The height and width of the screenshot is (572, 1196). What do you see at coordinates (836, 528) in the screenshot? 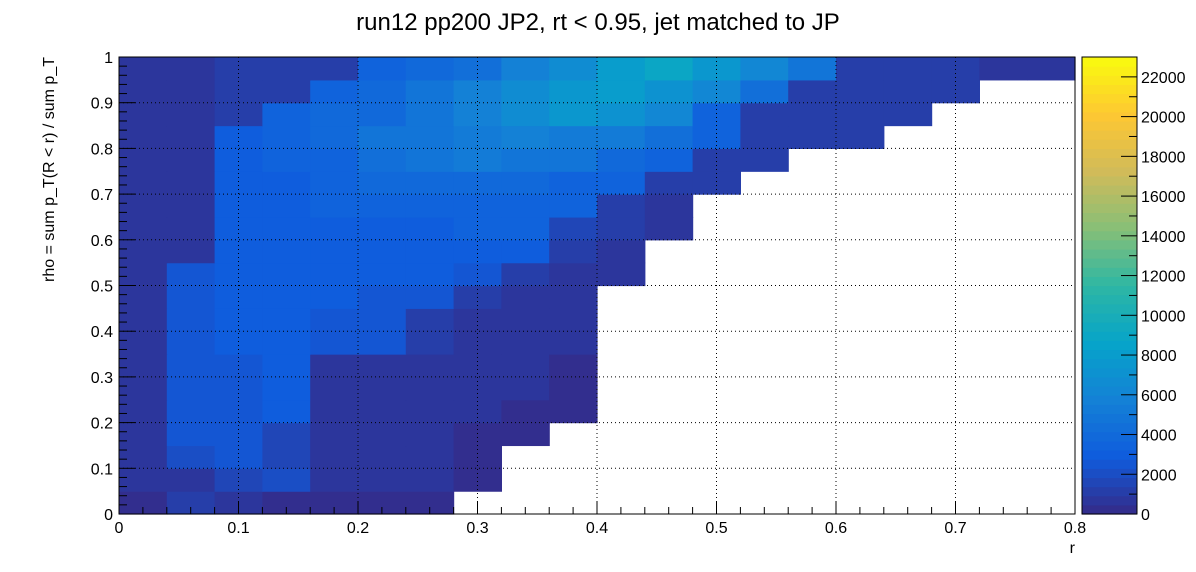
I see `x-tick-label: 0.6` at bounding box center [836, 528].